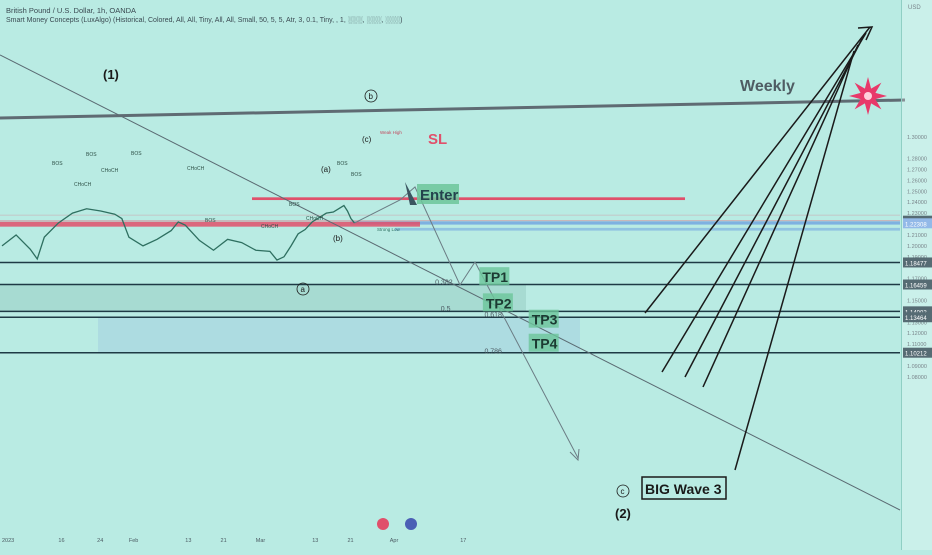 The width and height of the screenshot is (932, 555). I want to click on y-tick-label: 1.11000, so click(916, 345).